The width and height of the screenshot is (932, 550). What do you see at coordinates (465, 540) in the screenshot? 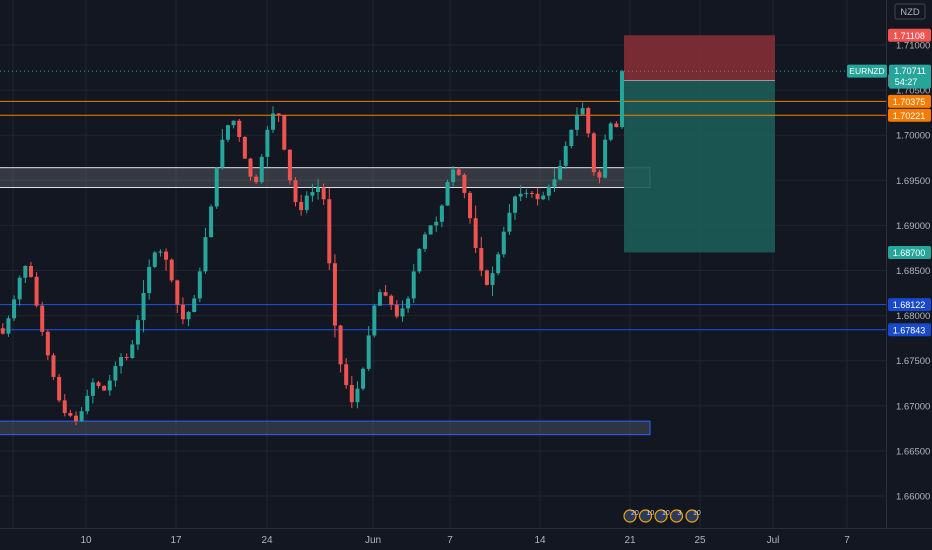
I see `time-axis: 10 17 24 Jun 7 14 21 25 Jul 7` at bounding box center [465, 540].